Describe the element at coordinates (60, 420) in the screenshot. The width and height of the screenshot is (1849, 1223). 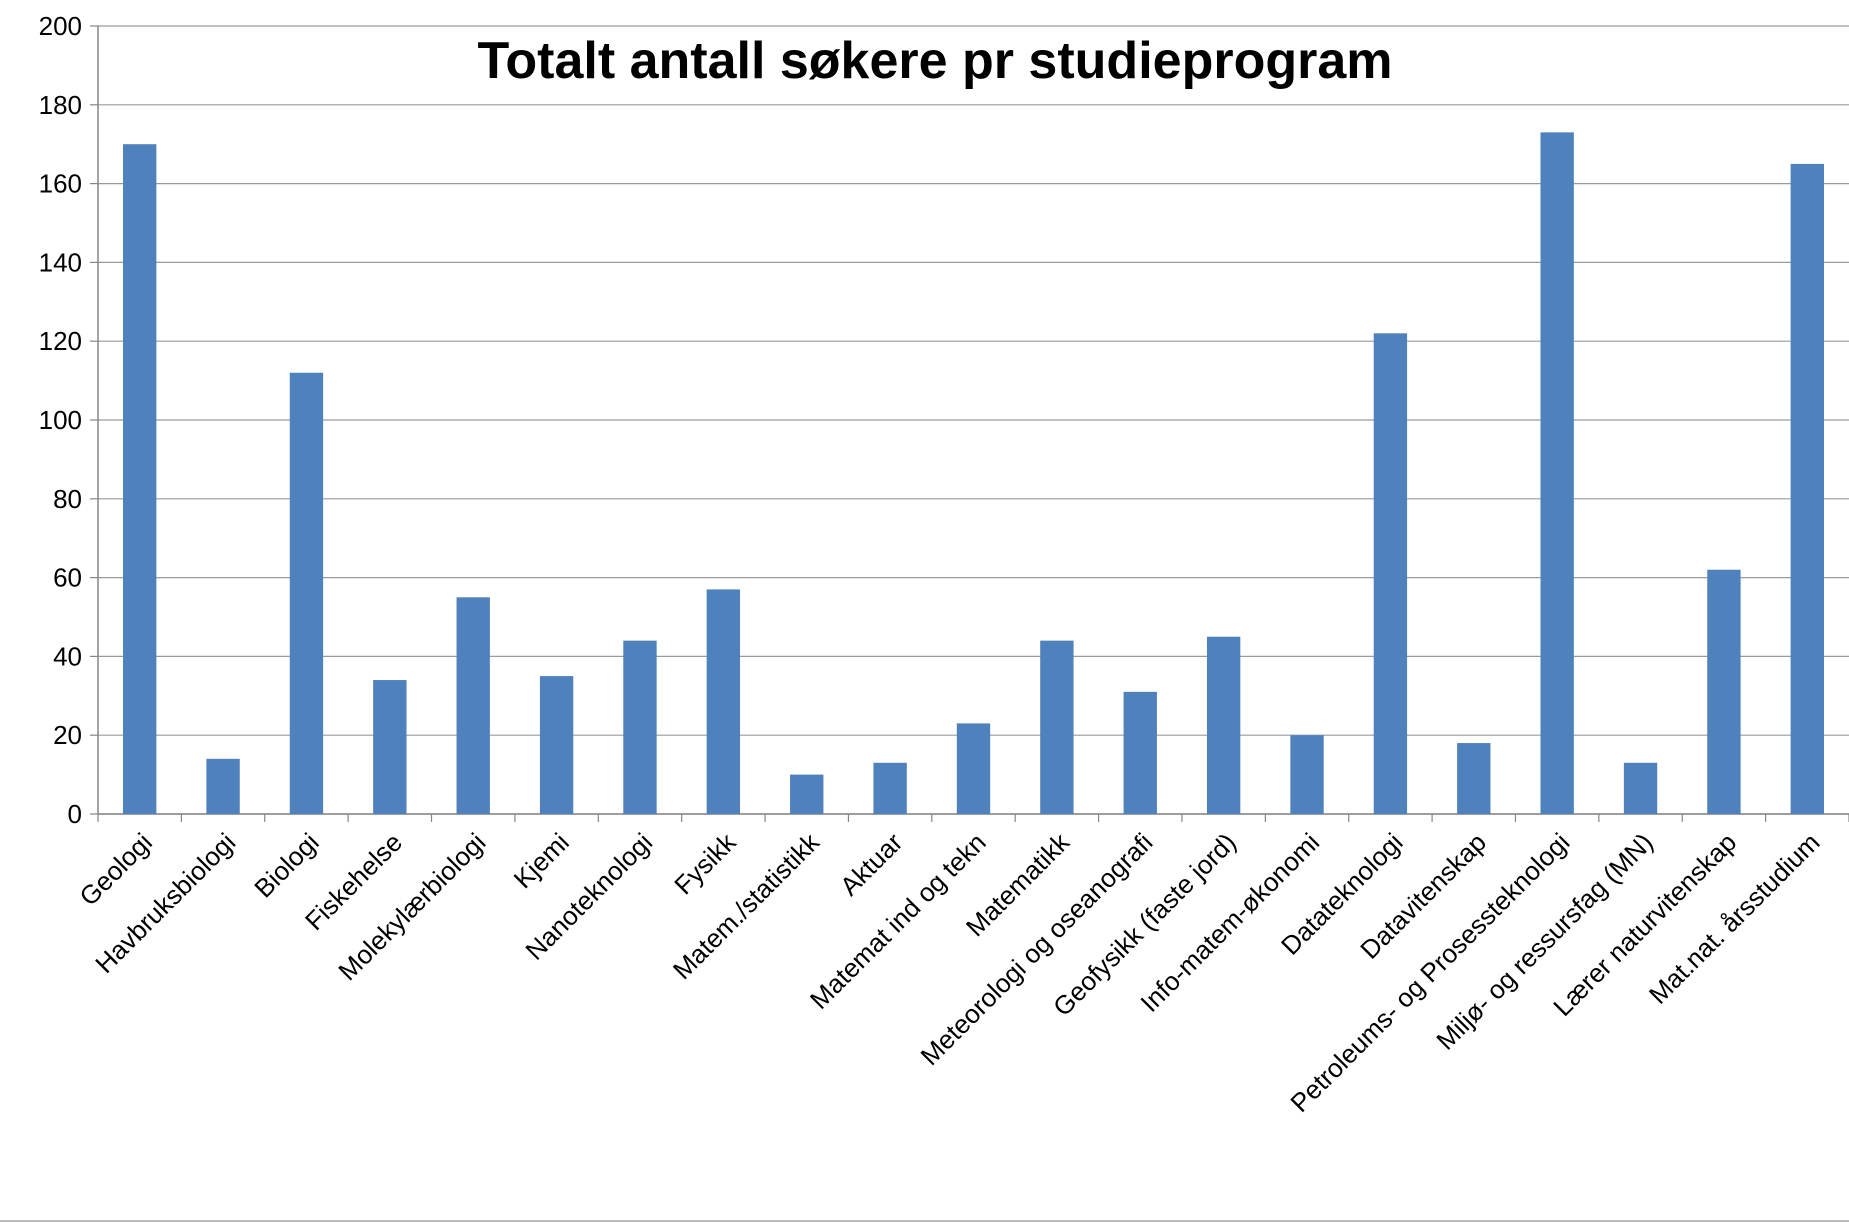
I see `y-tick-label: 100` at that location.